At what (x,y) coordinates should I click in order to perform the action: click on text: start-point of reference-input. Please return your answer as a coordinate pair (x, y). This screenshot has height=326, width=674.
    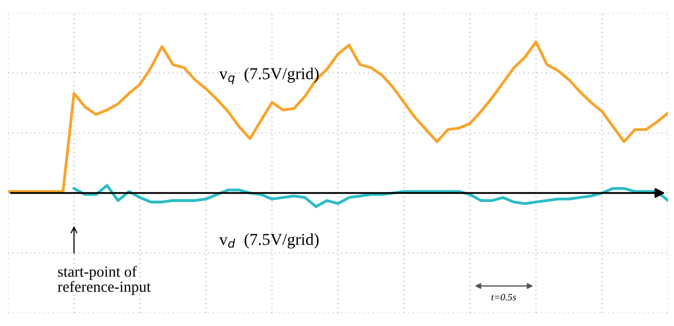
    Looking at the image, I should click on (104, 280).